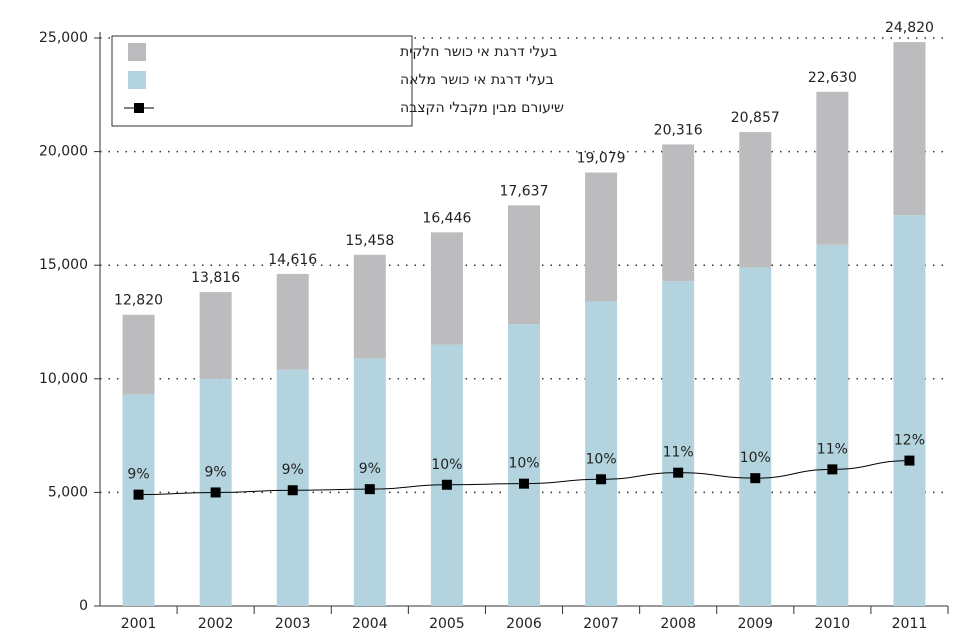  I want to click on x-tick-label: 2005, so click(447, 624).